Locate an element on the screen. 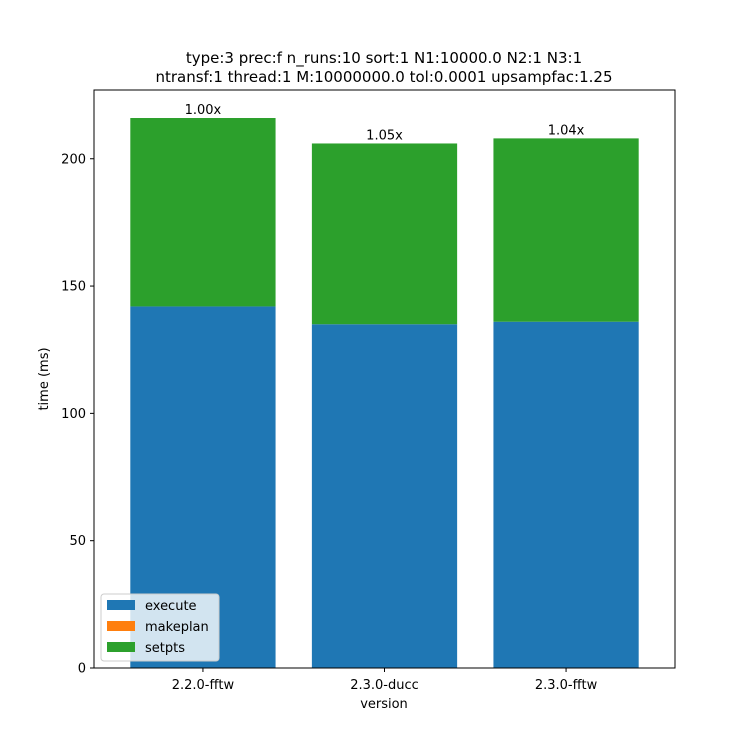 The height and width of the screenshot is (750, 750). x-tick-label: 2.3.0-fftw is located at coordinates (566, 685).